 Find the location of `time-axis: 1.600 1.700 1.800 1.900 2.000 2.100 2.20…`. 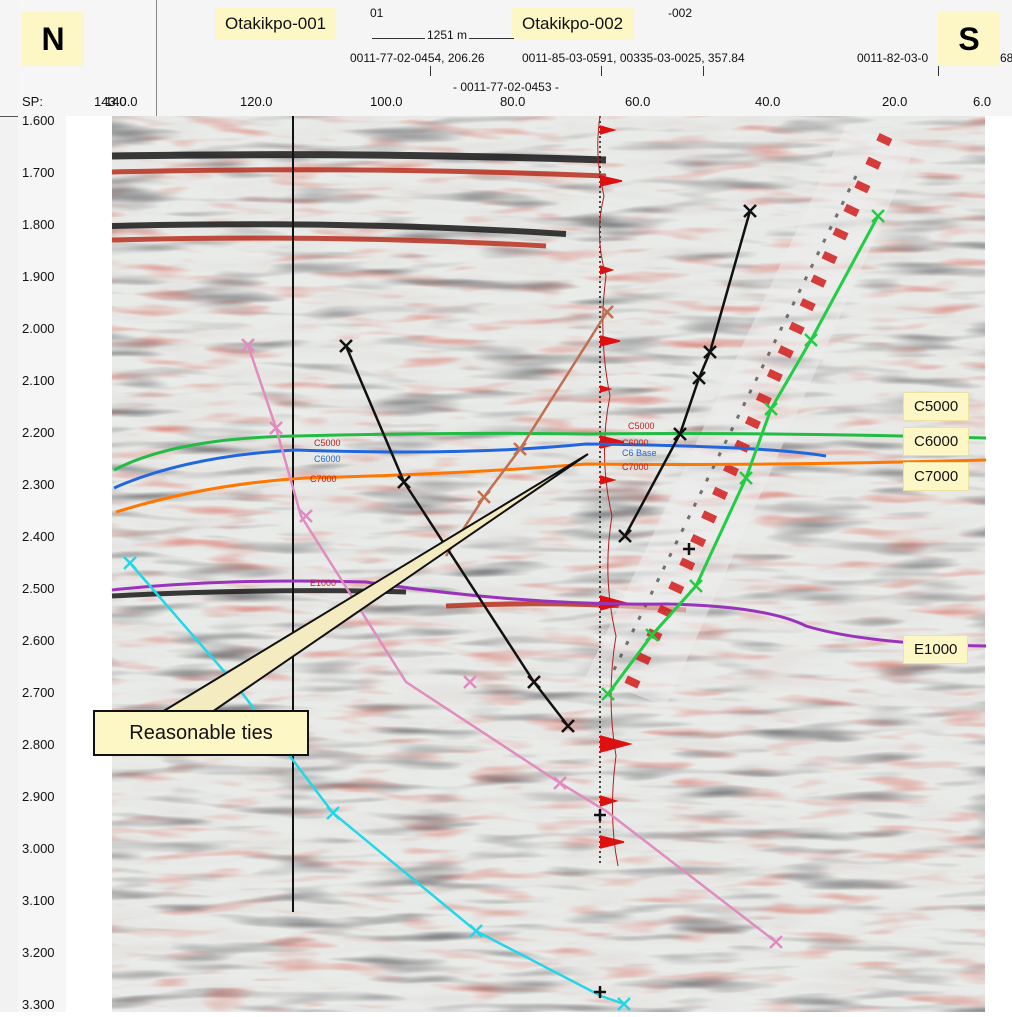

time-axis: 1.600 1.700 1.800 1.900 2.000 2.100 2.20… is located at coordinates (42, 562).